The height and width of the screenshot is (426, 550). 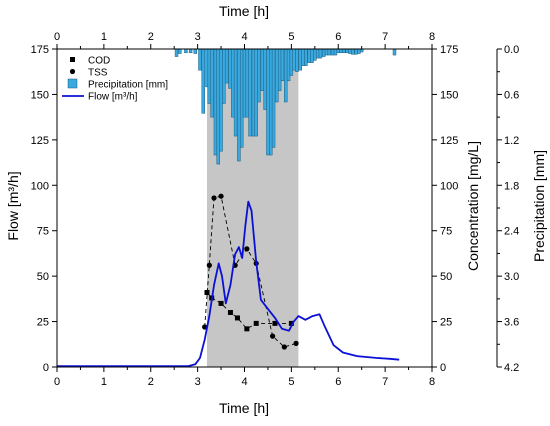 I want to click on top-tick-label: 6, so click(x=338, y=37).